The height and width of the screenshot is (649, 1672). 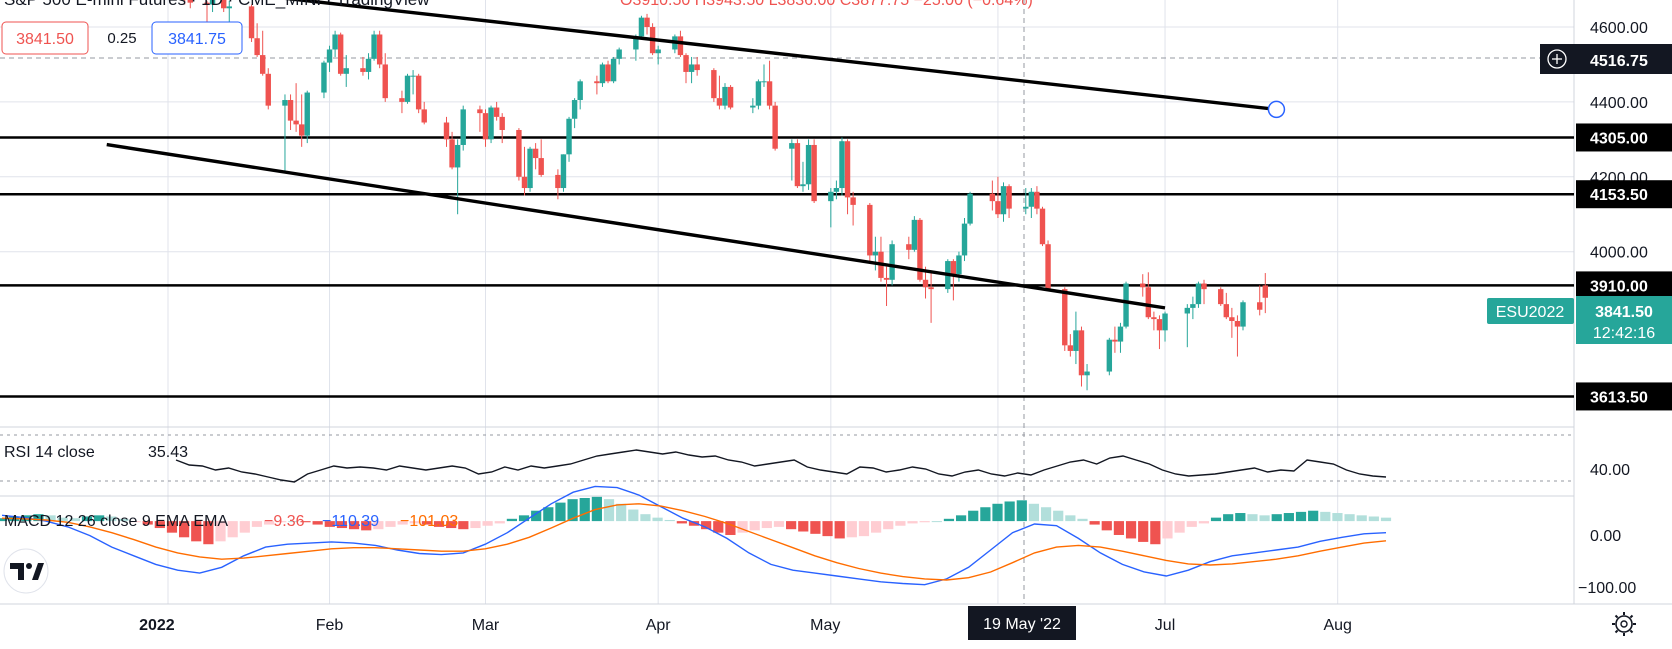 What do you see at coordinates (825, 625) in the screenshot?
I see `time-axis-label: May` at bounding box center [825, 625].